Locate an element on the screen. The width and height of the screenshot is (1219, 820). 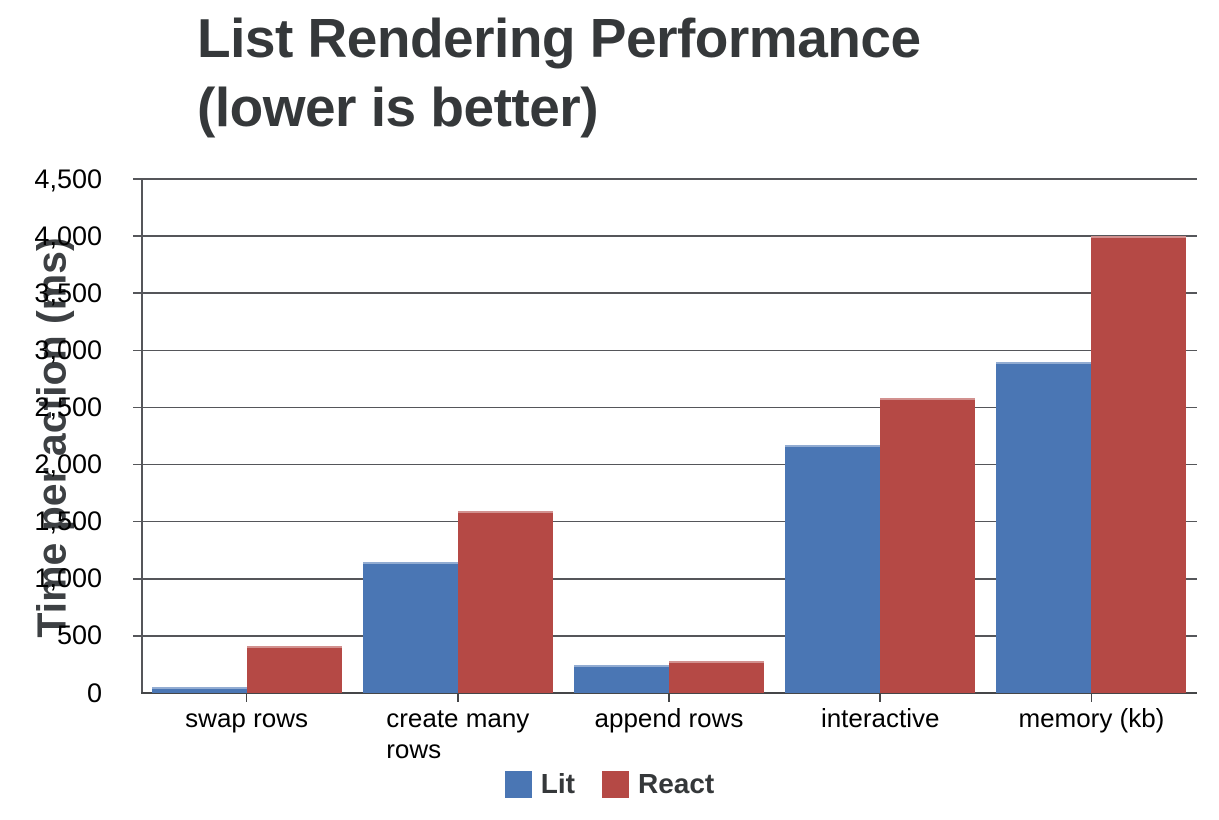
x-label-swap-rows: swap rows is located at coordinates (246, 718).